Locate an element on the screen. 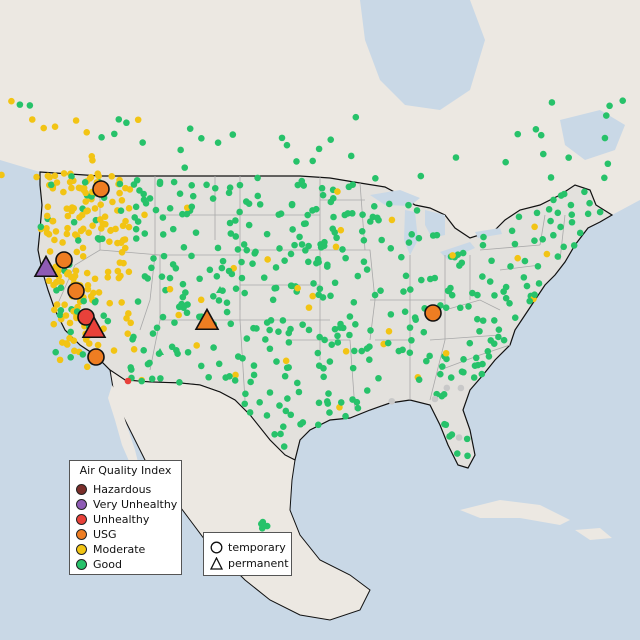 This screenshot has width=640, height=640. baja-california is located at coordinates (124, 427).